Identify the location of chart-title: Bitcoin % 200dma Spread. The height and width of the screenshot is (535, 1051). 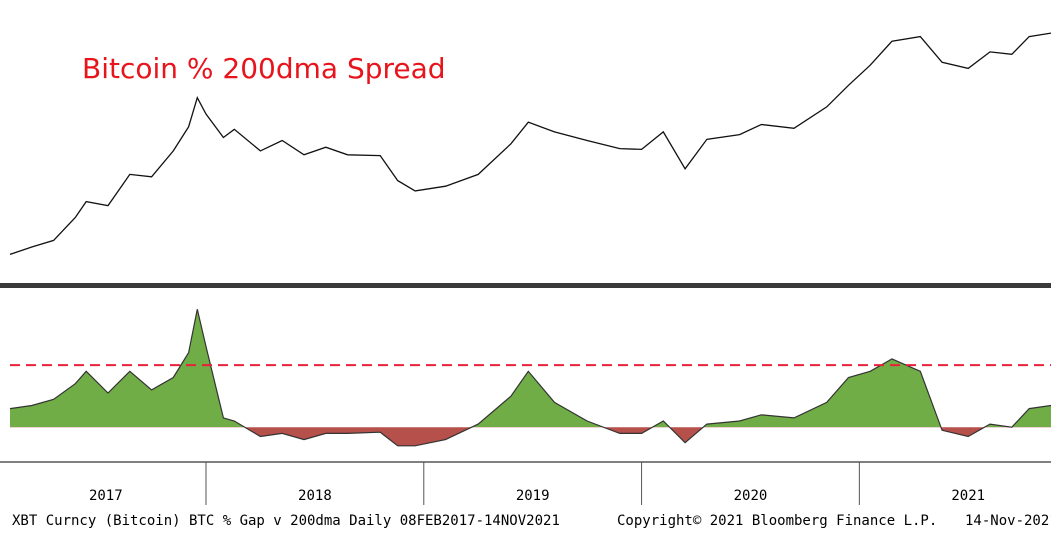
(264, 68).